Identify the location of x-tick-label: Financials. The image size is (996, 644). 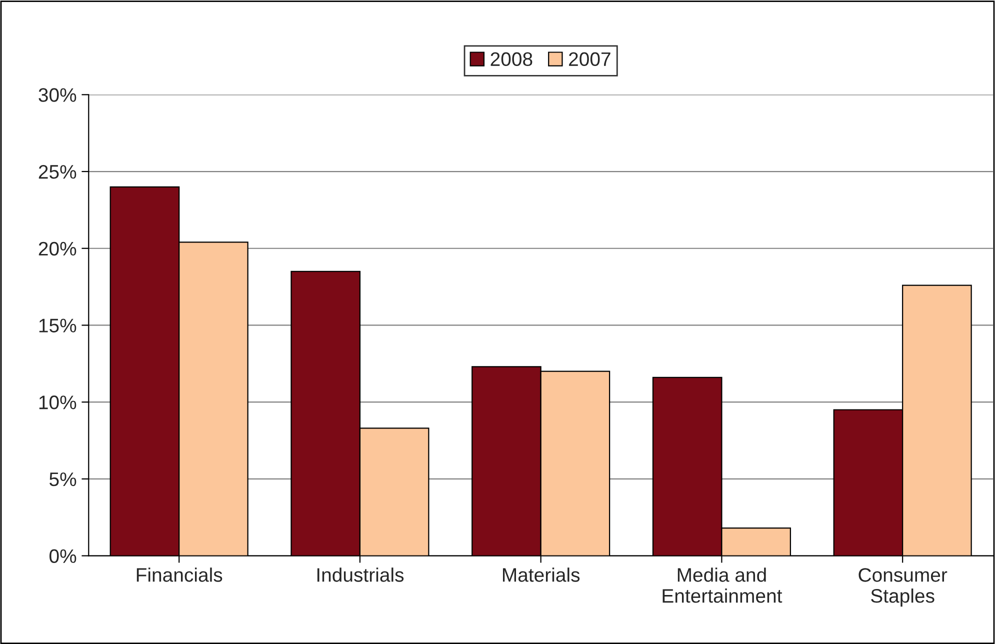
(179, 575).